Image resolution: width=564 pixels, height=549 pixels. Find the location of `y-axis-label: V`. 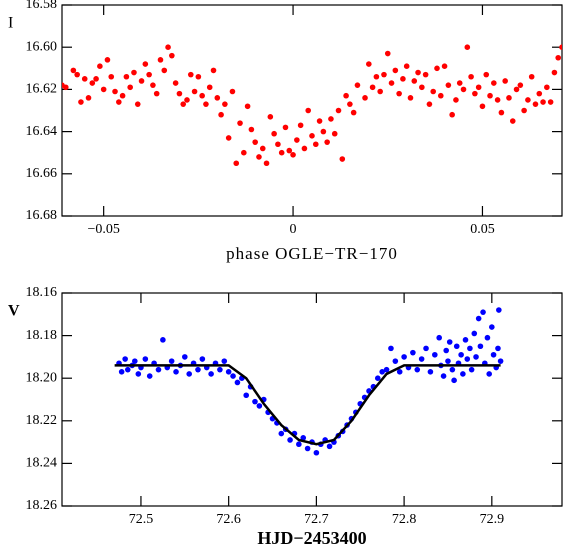

y-axis-label: V is located at coordinates (14, 311).